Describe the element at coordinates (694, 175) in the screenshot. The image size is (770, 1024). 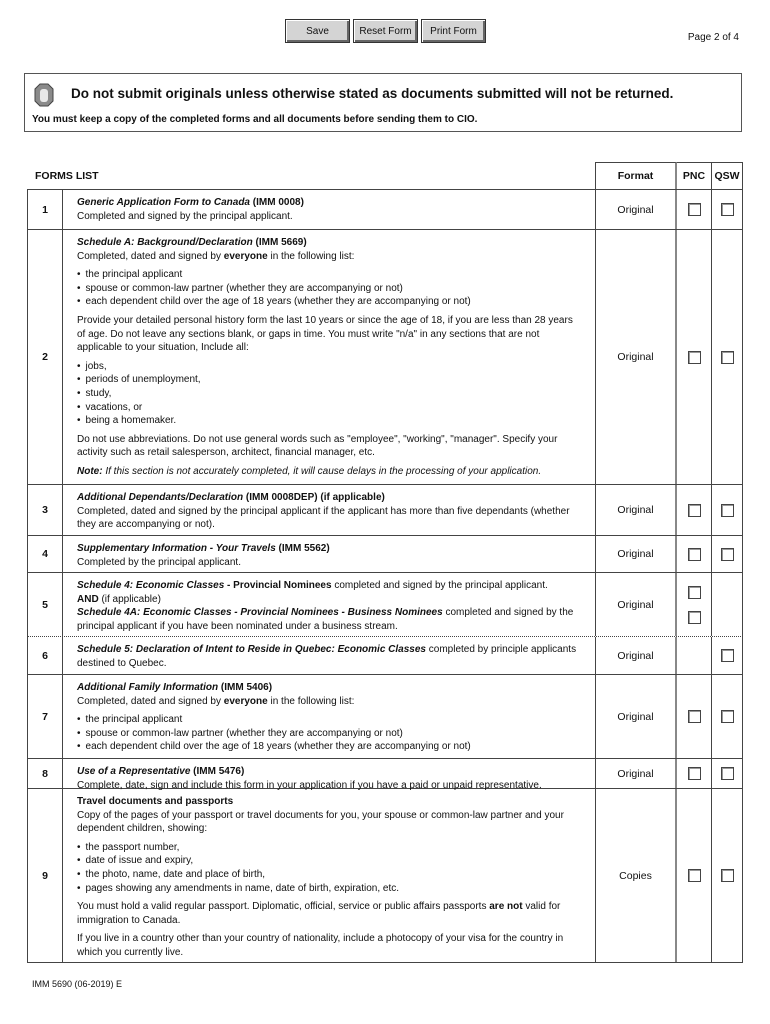
I see `pnc-header: PNC` at that location.